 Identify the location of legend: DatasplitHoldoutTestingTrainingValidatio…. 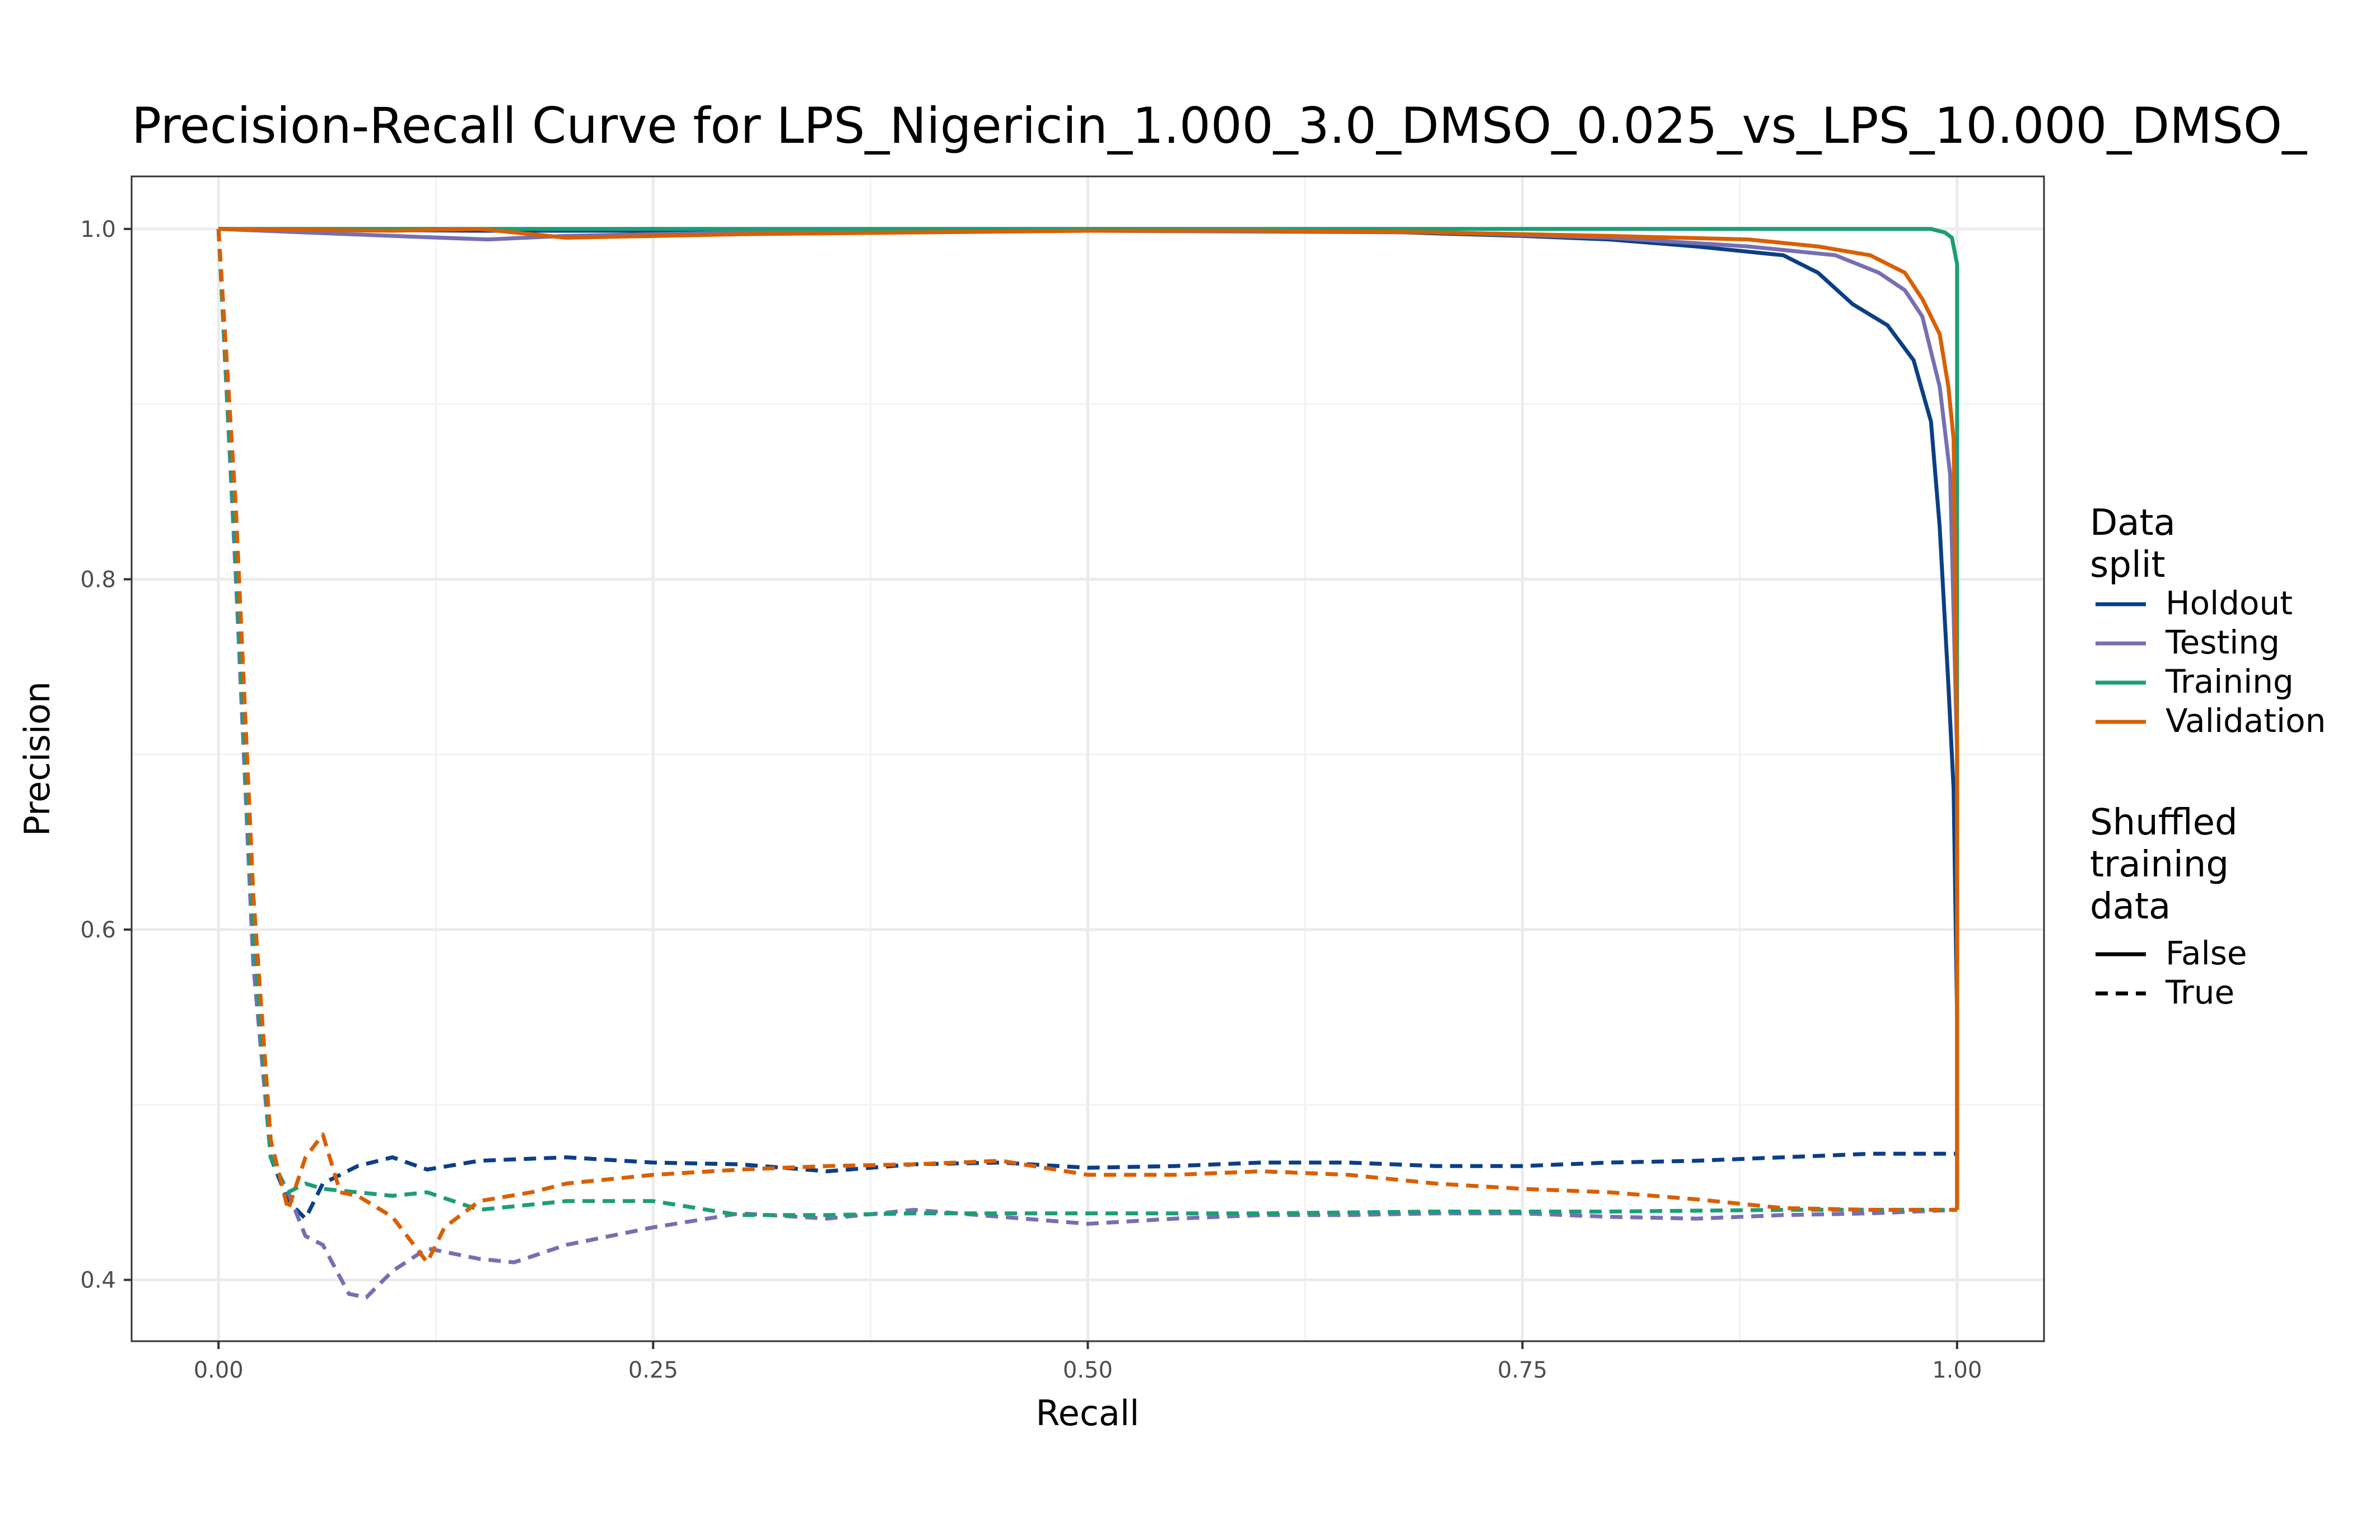
(2208, 756).